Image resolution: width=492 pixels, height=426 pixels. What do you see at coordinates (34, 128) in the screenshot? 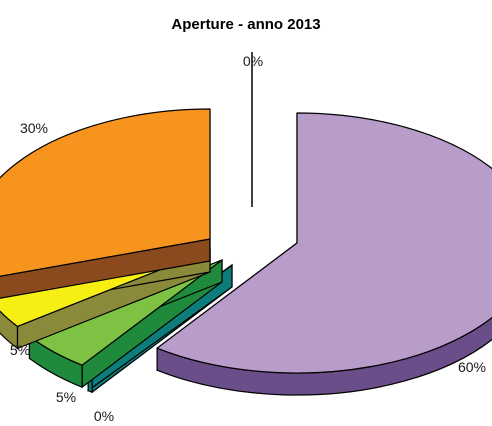
I see `slice-label: 30%` at bounding box center [34, 128].